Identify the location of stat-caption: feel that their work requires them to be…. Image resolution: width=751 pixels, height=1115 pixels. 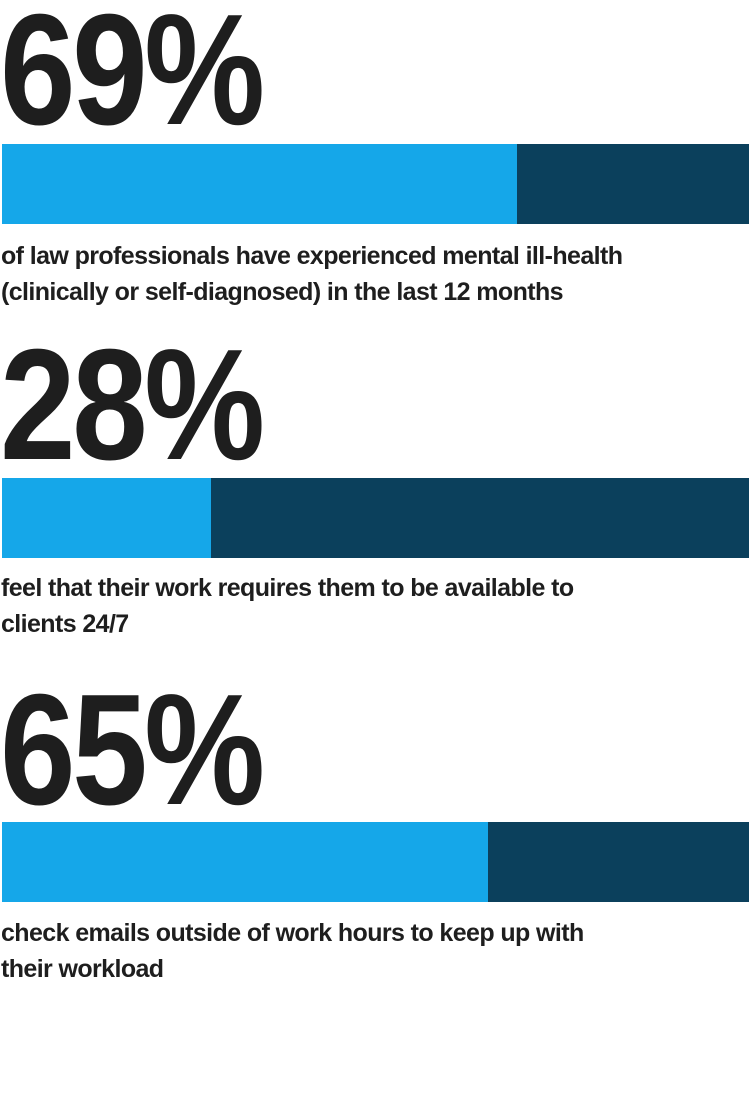
(376, 606).